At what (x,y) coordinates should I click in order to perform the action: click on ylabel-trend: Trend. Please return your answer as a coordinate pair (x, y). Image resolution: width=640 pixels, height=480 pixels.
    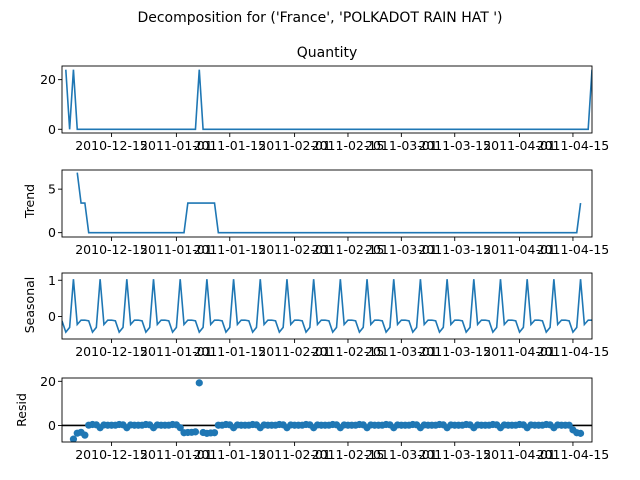
    Looking at the image, I should click on (29, 201).